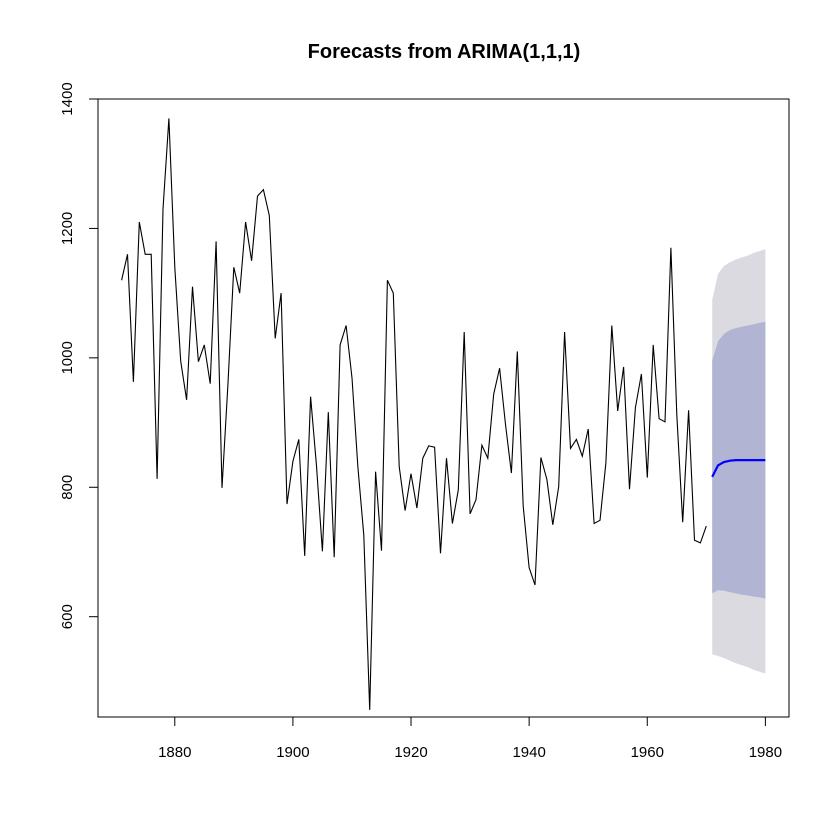 The image size is (840, 840). What do you see at coordinates (67, 616) in the screenshot?
I see `y-tick-label: 600` at bounding box center [67, 616].